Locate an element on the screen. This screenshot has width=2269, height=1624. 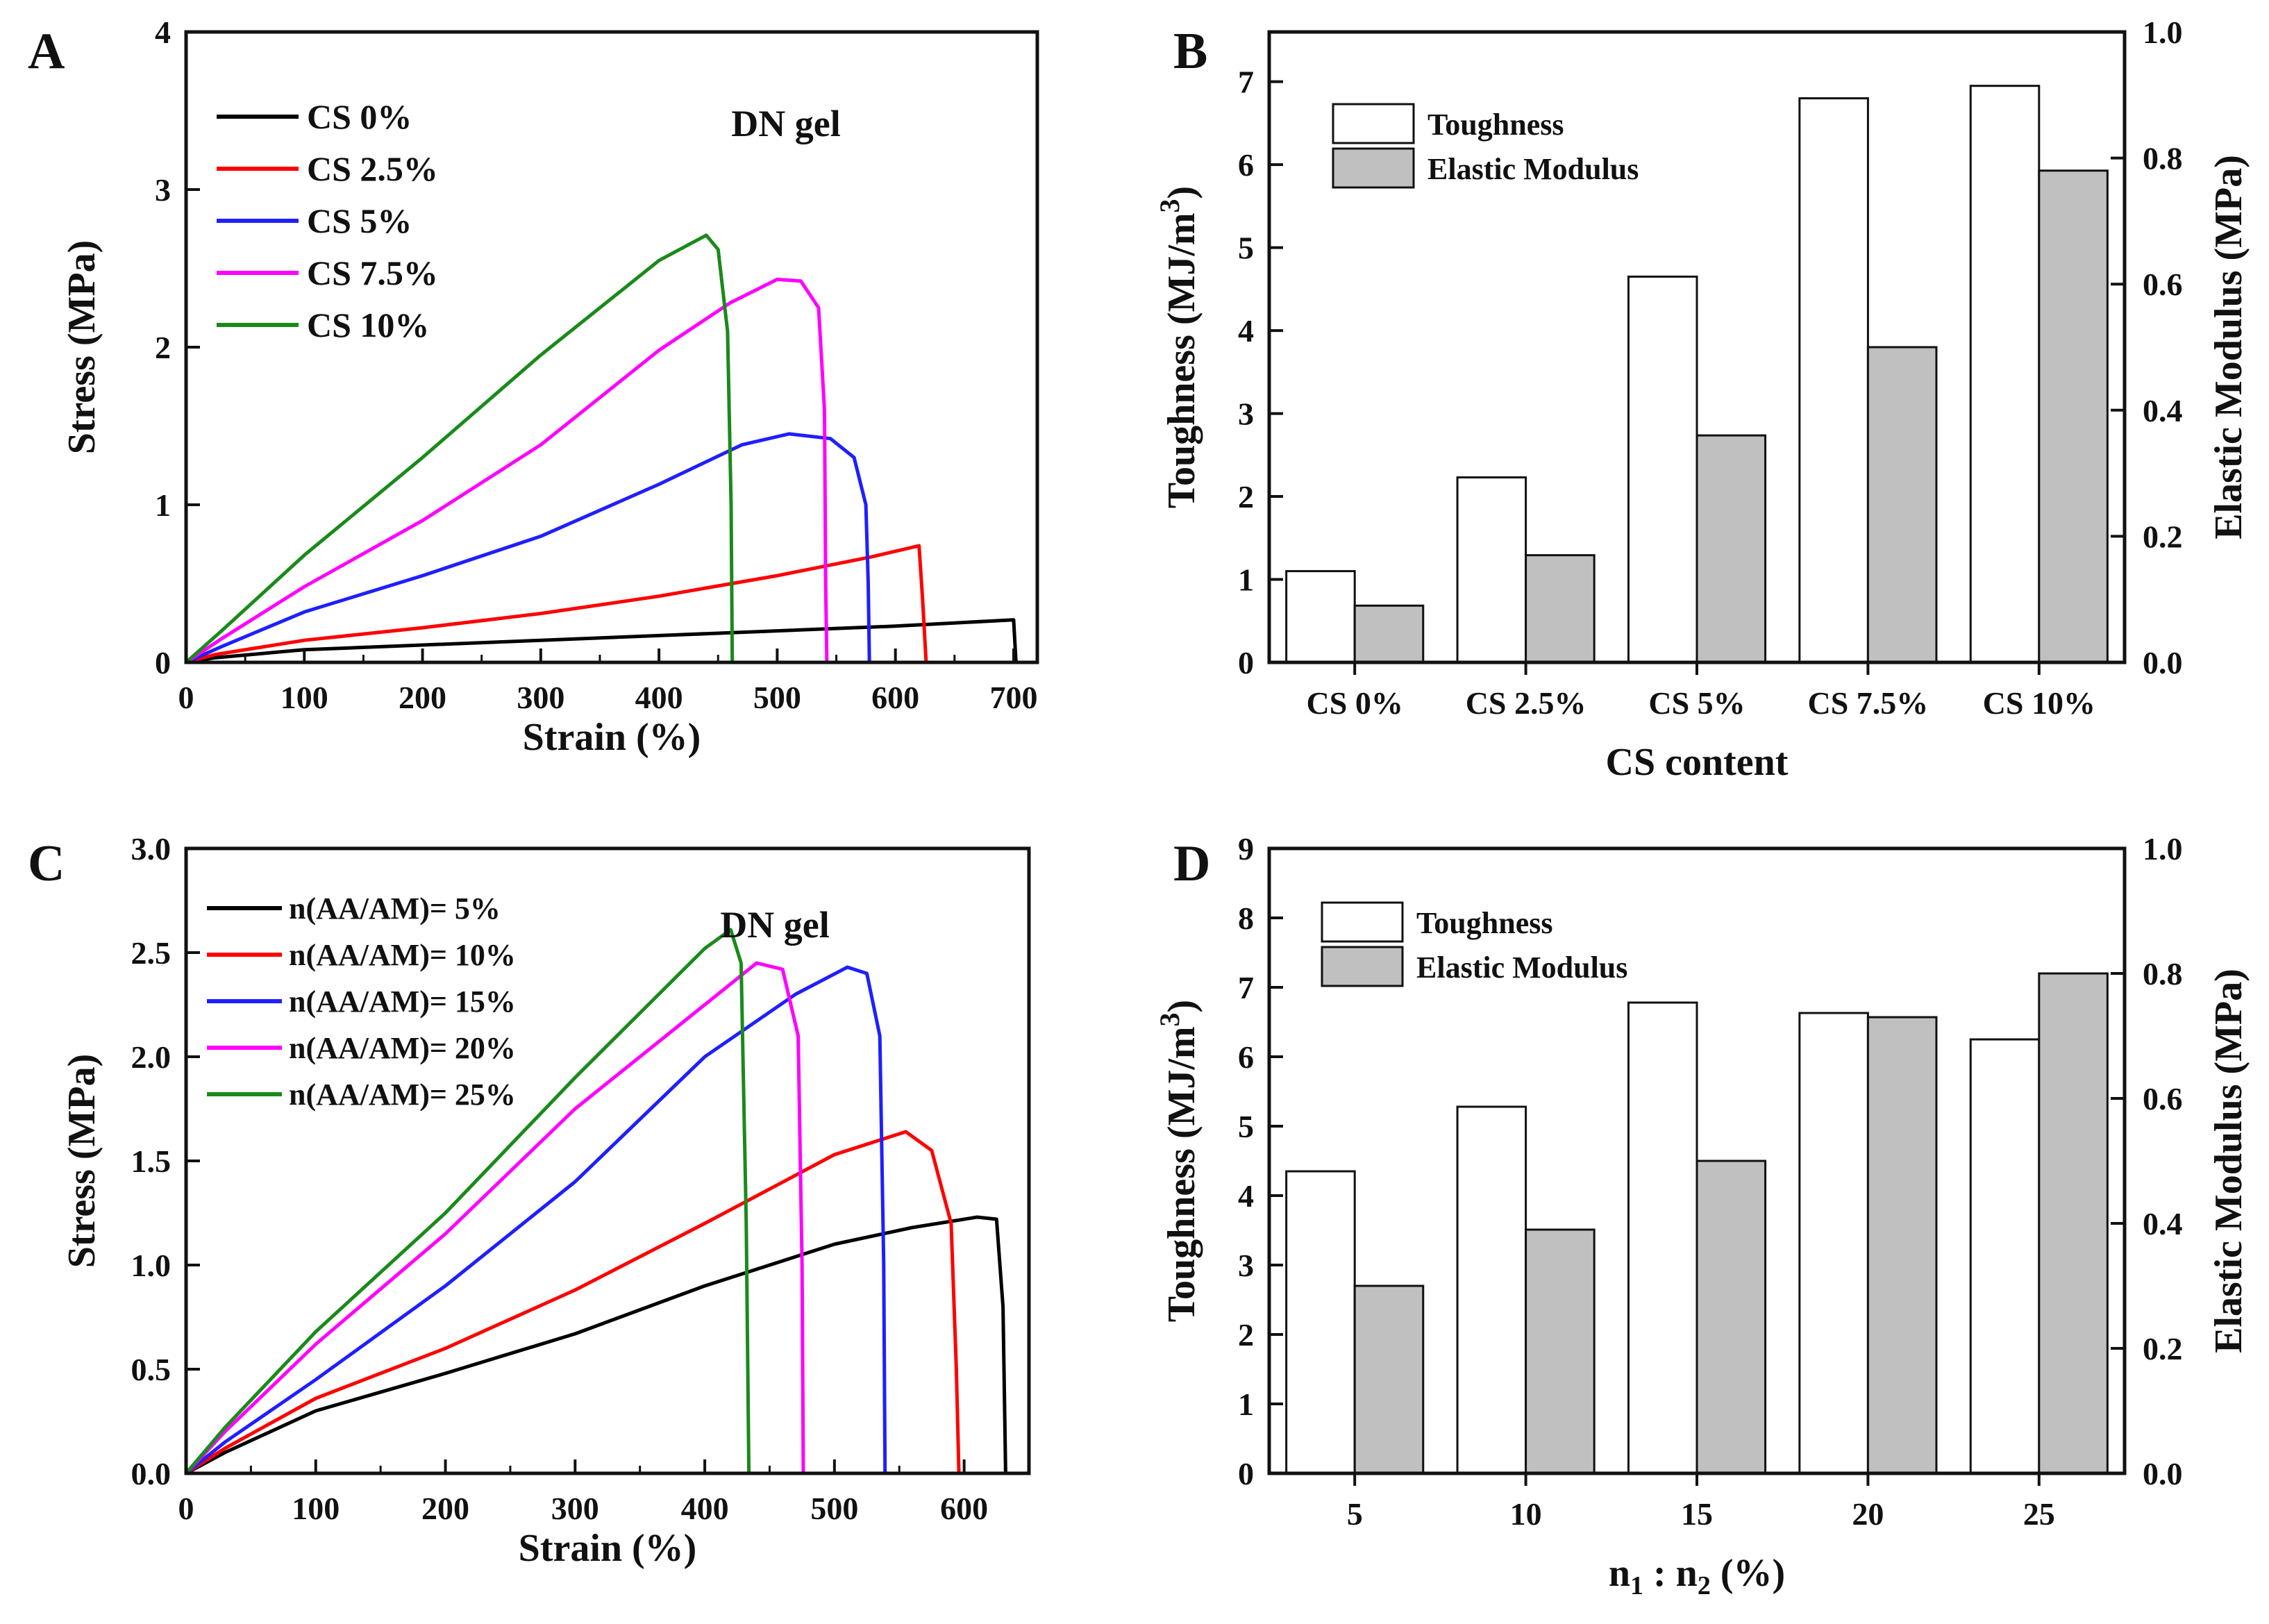
x-tick-label-5: 5 is located at coordinates (1355, 1514).